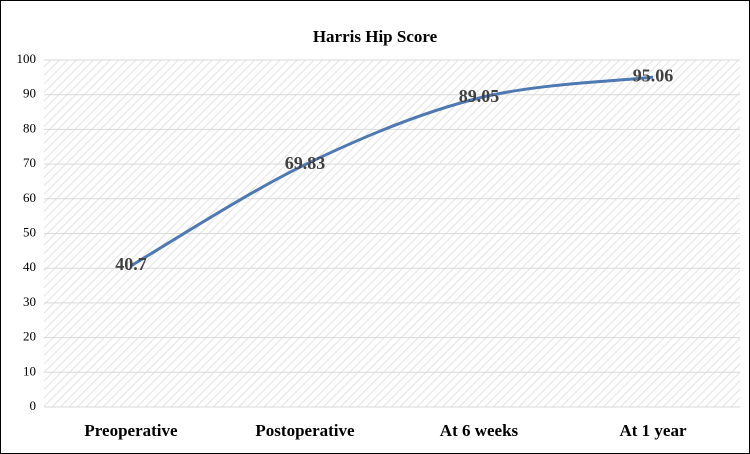 The height and width of the screenshot is (454, 750). I want to click on data-label: 69.83, so click(305, 163).